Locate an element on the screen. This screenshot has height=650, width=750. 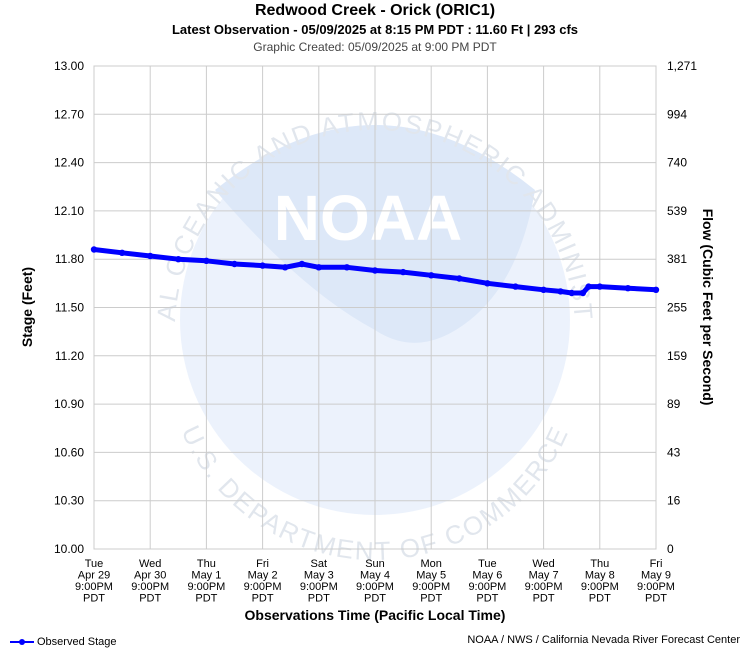
y-tick-label: 10.60 is located at coordinates (69, 452).